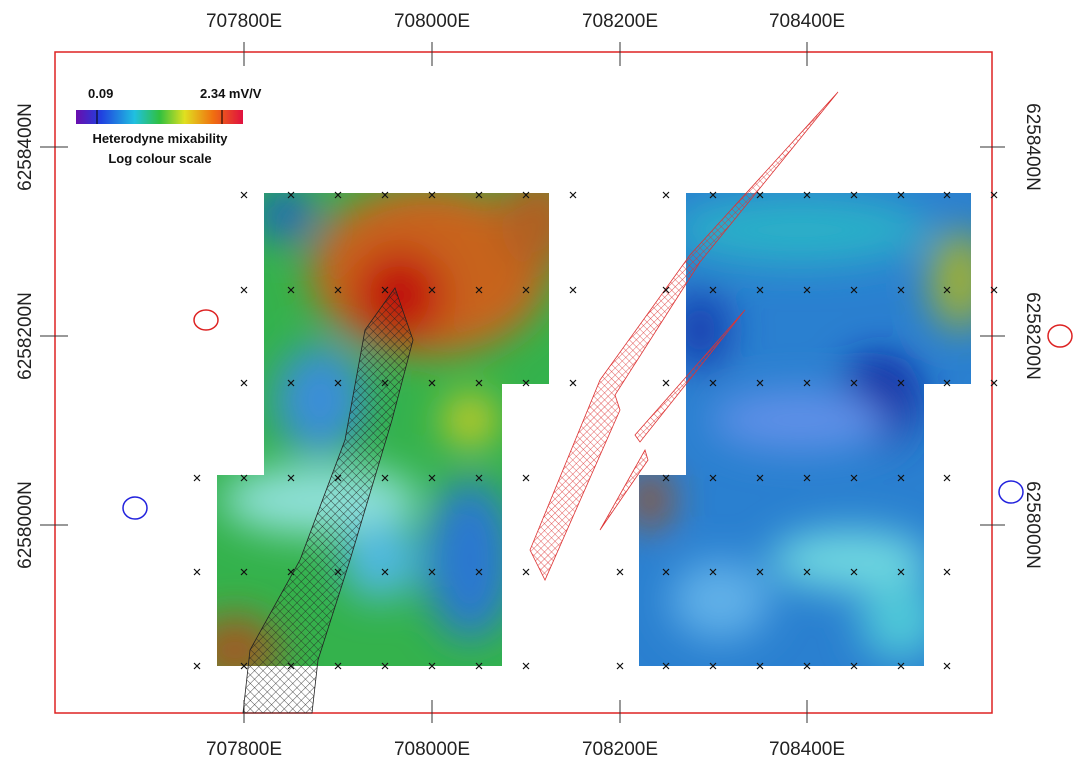  I want to click on legend-min: 0.09, so click(100, 93).